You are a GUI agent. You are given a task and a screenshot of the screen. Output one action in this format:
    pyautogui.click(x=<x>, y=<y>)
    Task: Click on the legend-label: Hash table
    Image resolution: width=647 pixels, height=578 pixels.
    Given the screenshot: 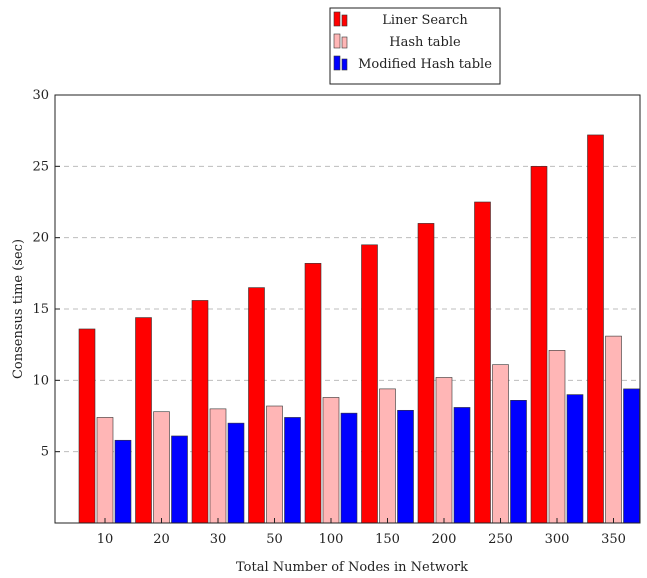 What is the action you would take?
    pyautogui.click(x=425, y=42)
    